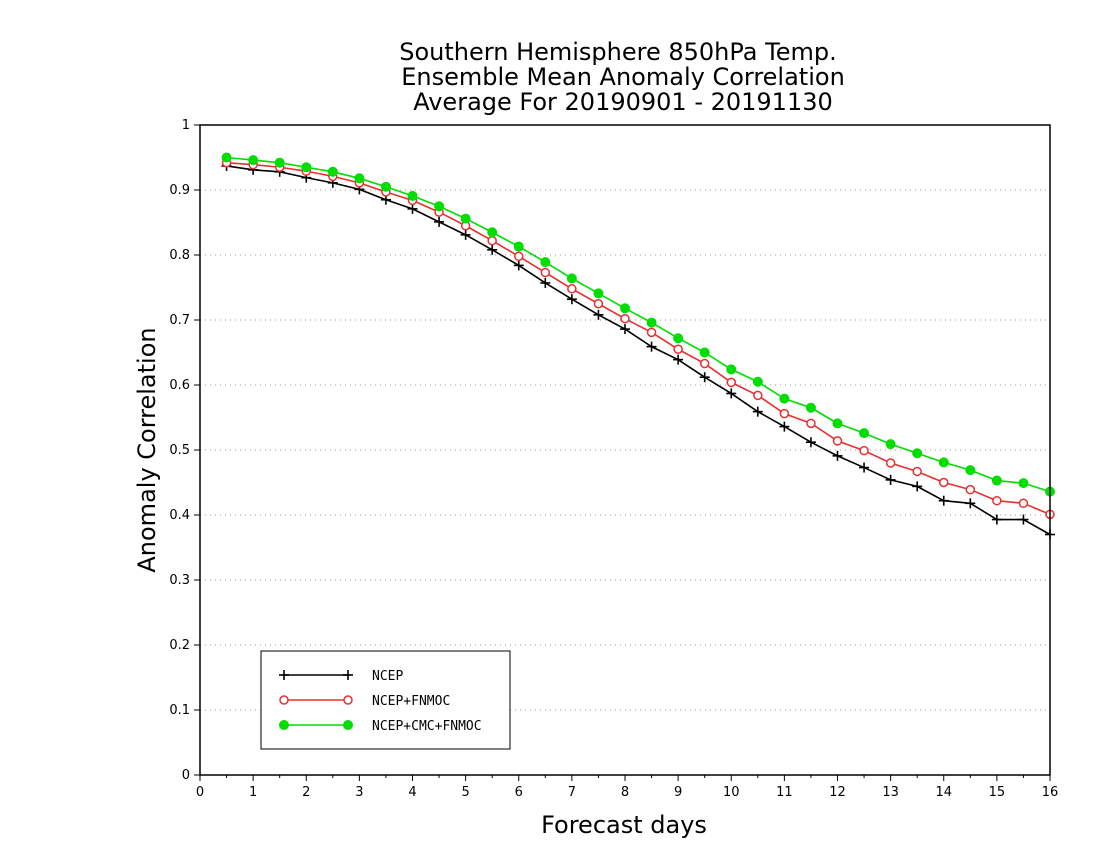 Image resolution: width=1100 pixels, height=850 pixels. Describe the element at coordinates (572, 792) in the screenshot. I see `x-tick-label: 7` at that location.